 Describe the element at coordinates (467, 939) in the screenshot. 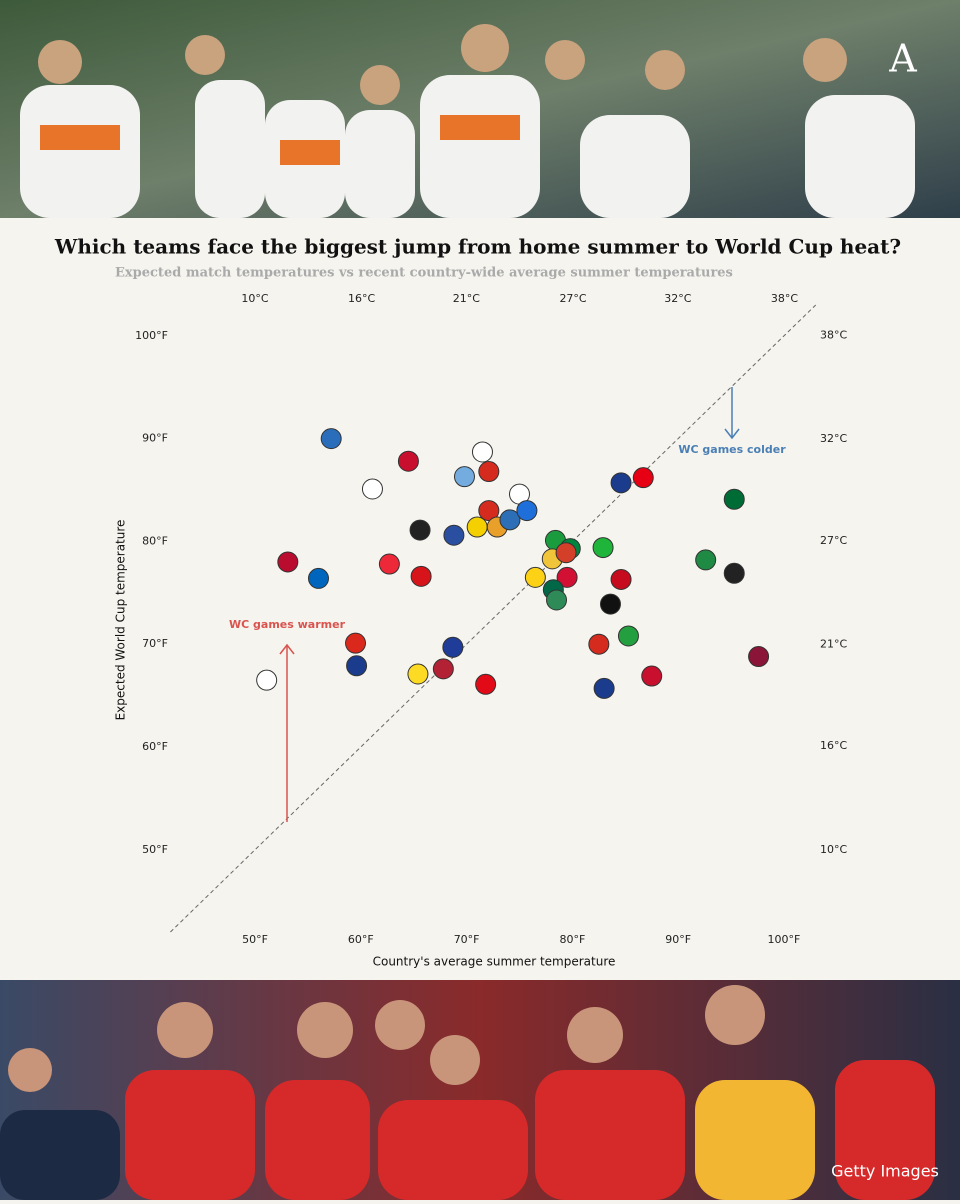

I see `x-tick-label: 70°F` at that location.